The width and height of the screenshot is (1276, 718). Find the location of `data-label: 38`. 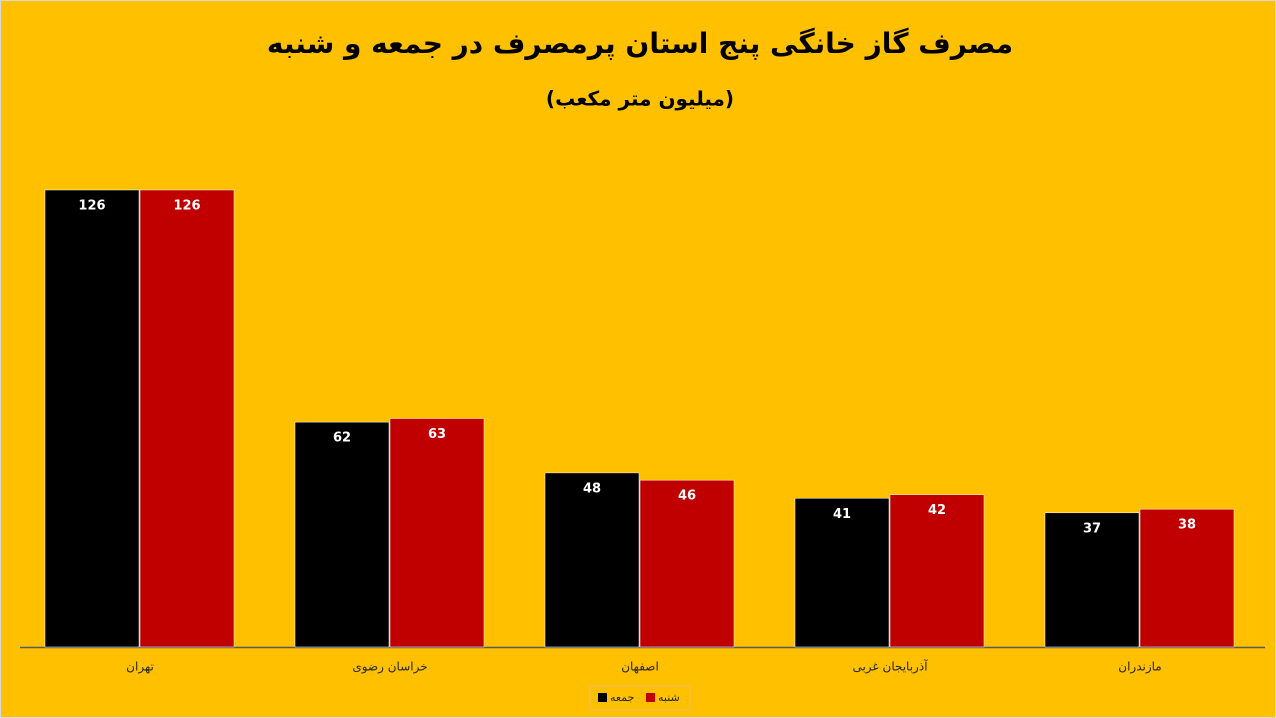

data-label: 38 is located at coordinates (1187, 525).